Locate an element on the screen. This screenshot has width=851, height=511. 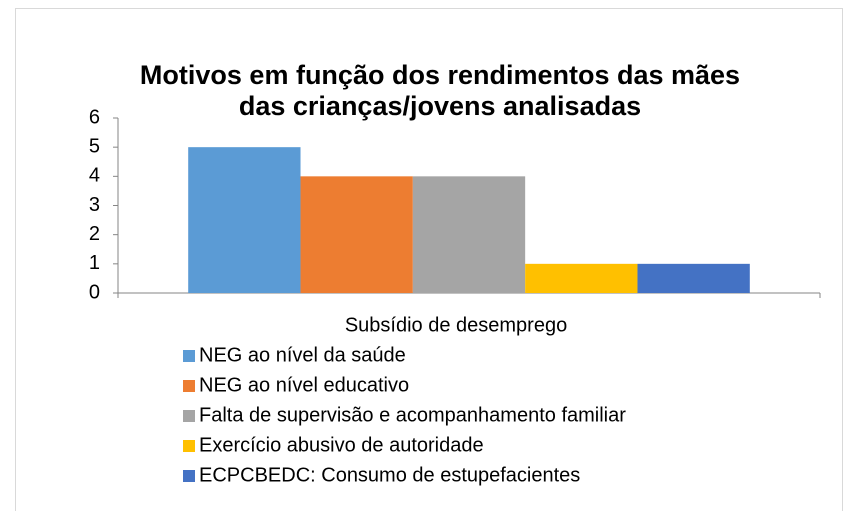
y-tick-label: 4 is located at coordinates (94, 176).